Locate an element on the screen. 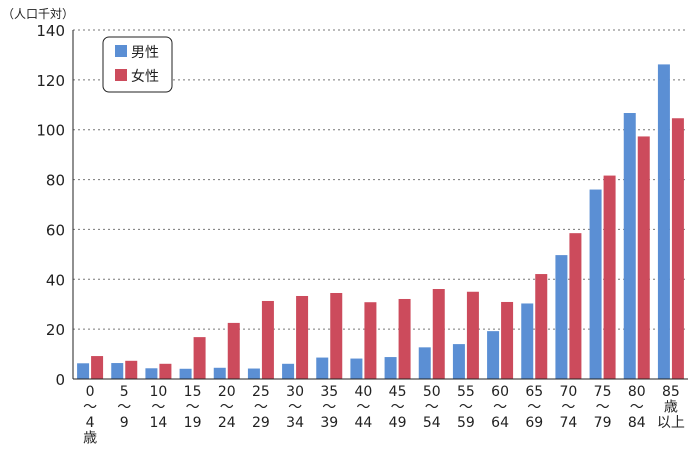  x-tick-label: 69 is located at coordinates (534, 423).